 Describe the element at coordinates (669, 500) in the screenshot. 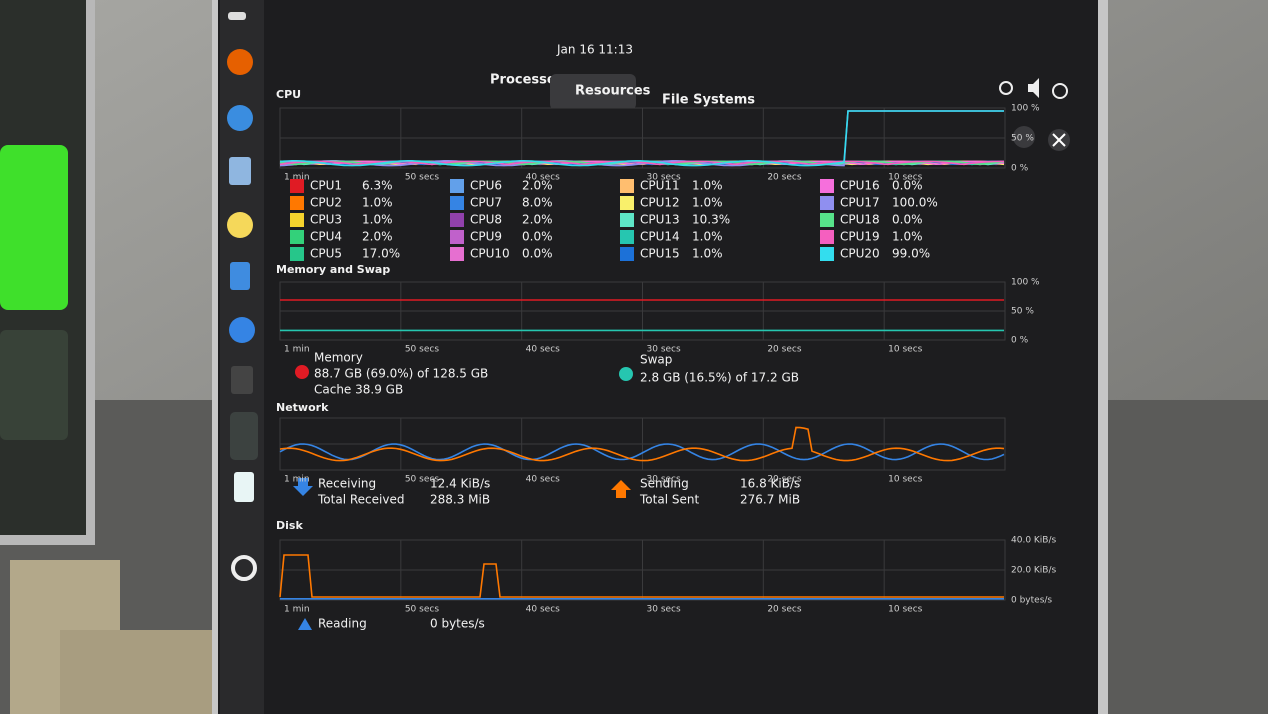

I see `total-sent-label: Total Sent` at that location.